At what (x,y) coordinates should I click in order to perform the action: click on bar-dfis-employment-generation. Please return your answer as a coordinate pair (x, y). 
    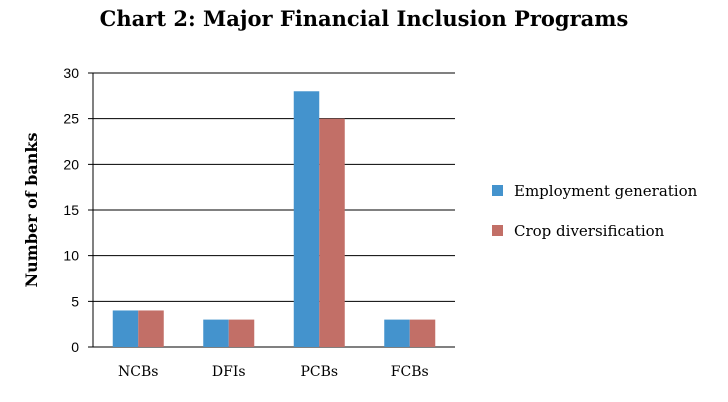
    Looking at the image, I should click on (216, 333).